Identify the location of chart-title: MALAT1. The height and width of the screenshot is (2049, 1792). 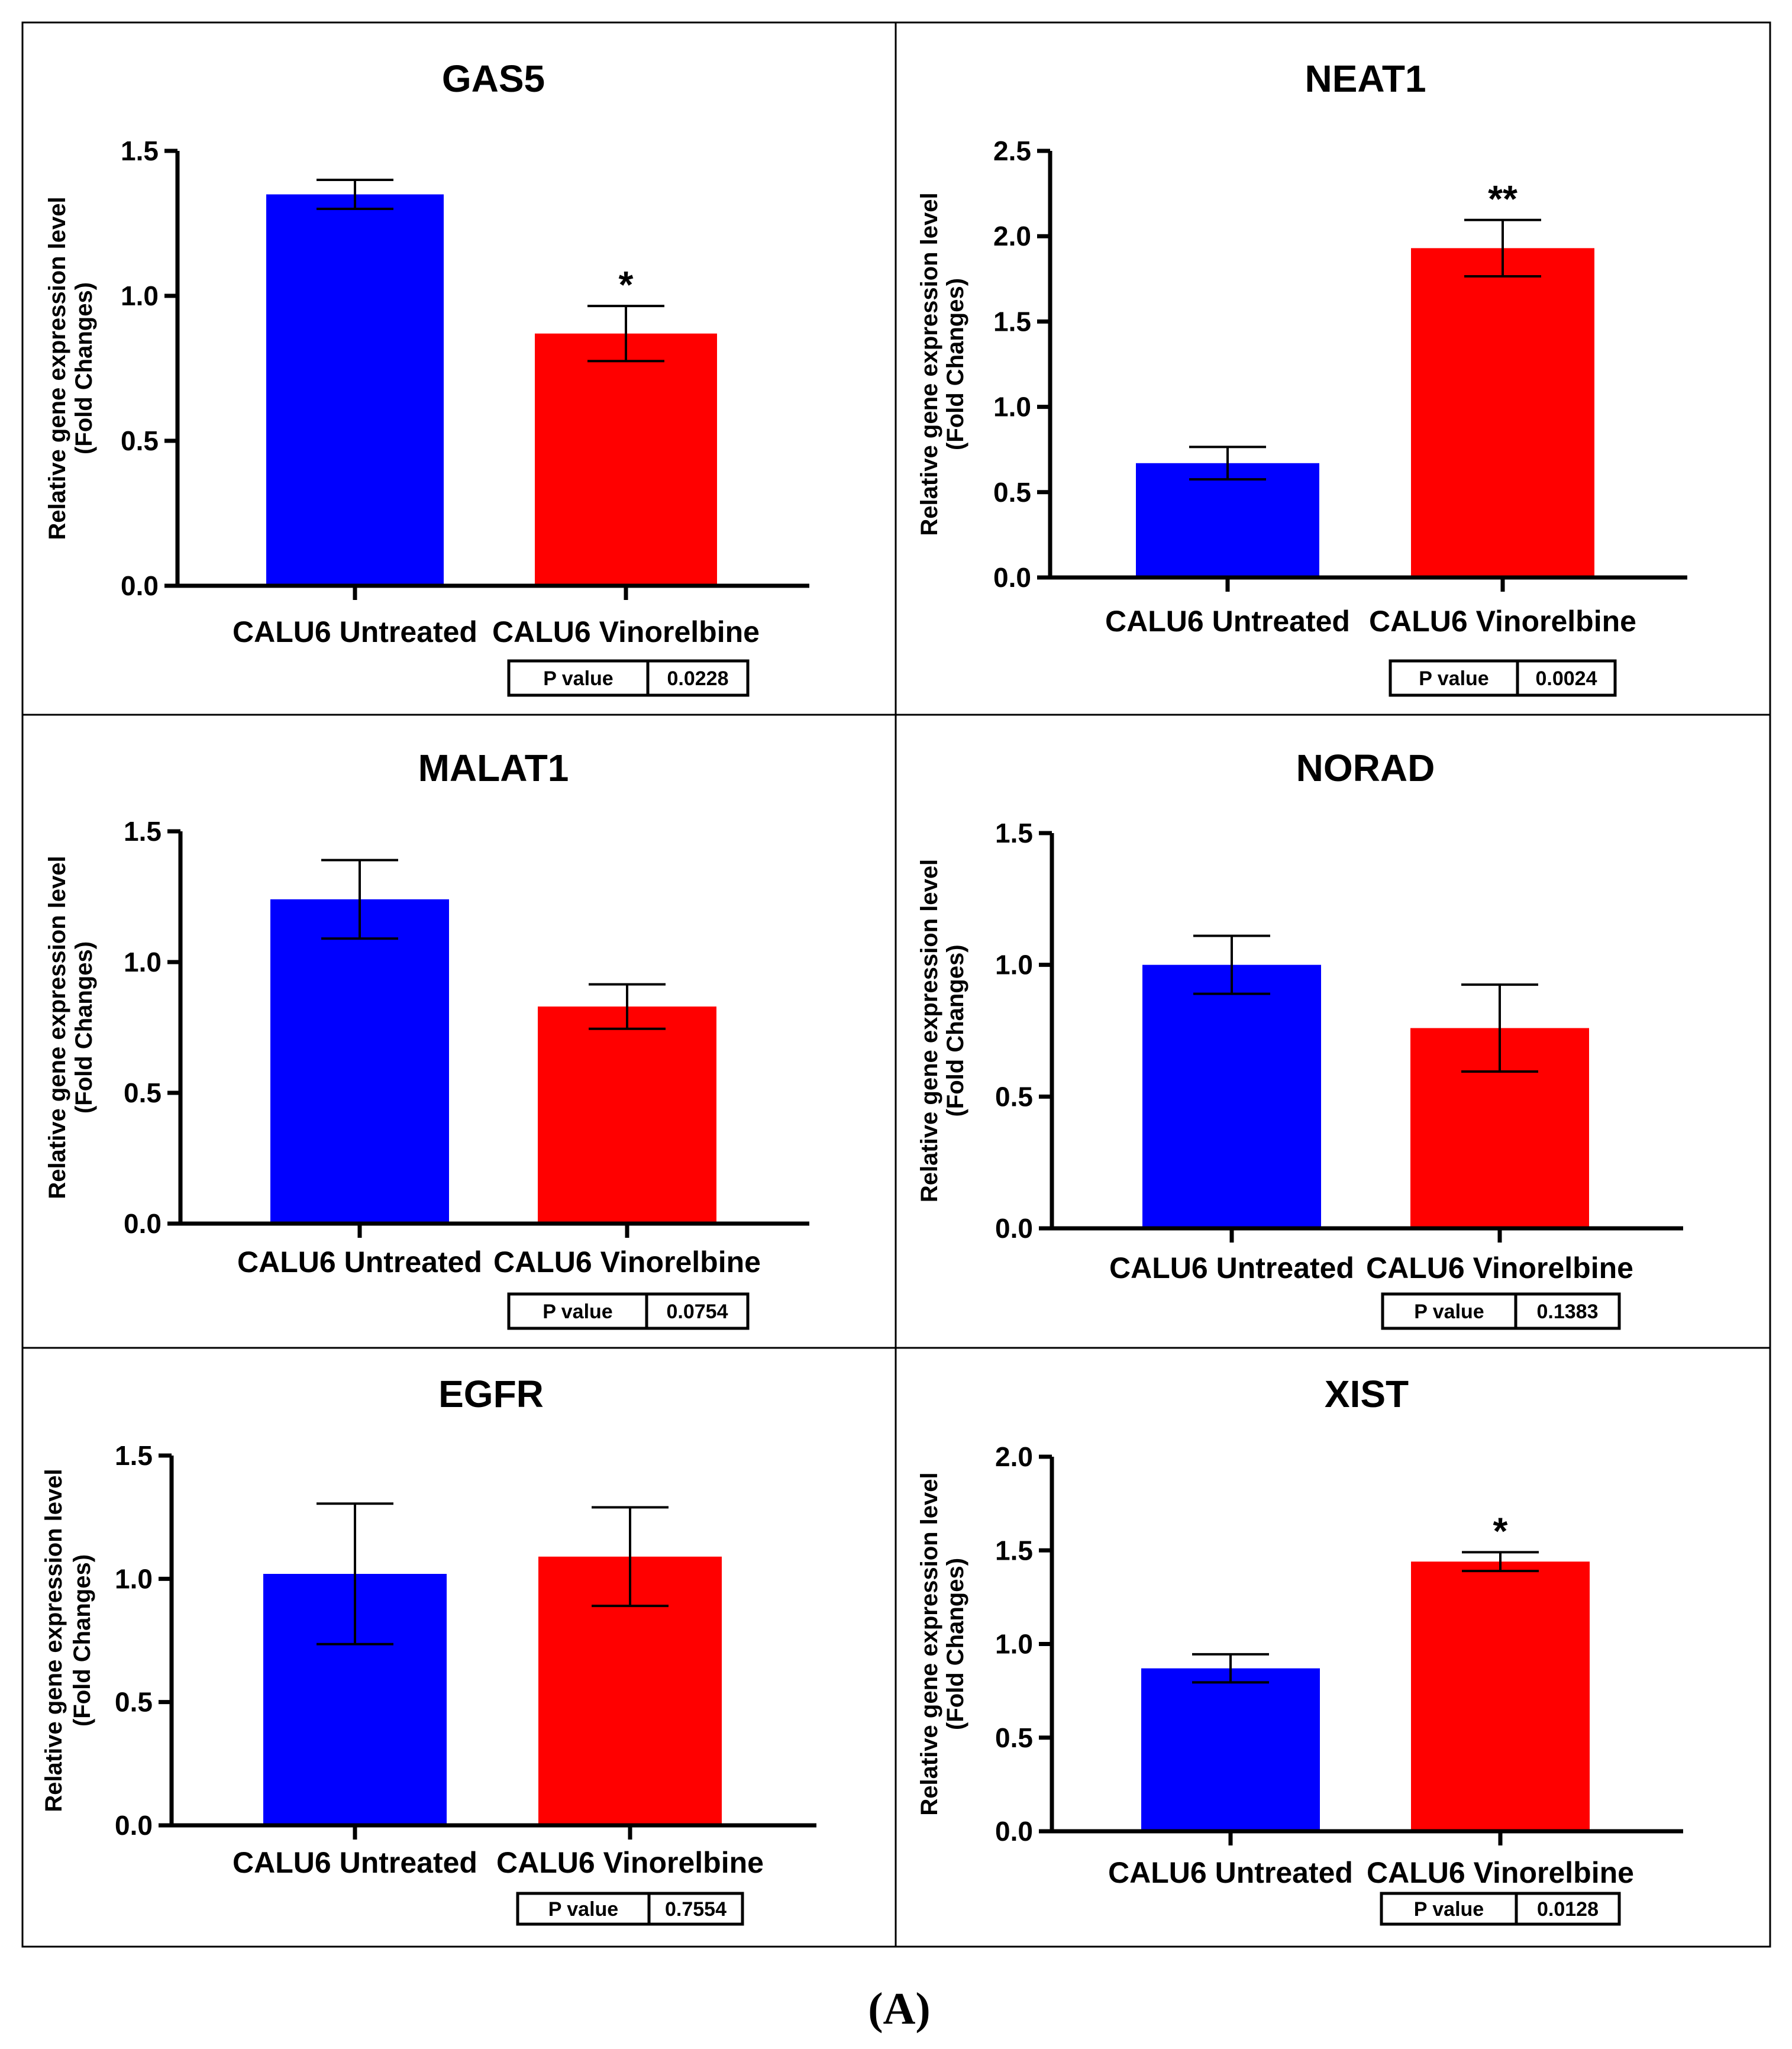
(493, 768).